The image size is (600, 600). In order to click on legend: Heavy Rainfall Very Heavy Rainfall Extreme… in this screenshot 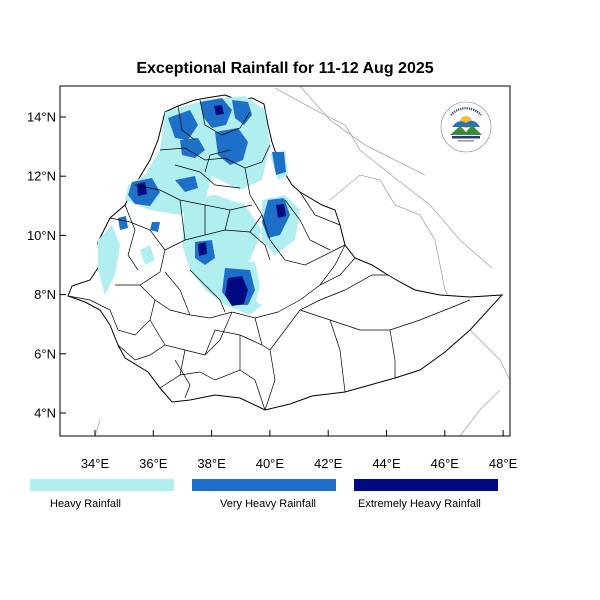, I will do `click(264, 494)`.